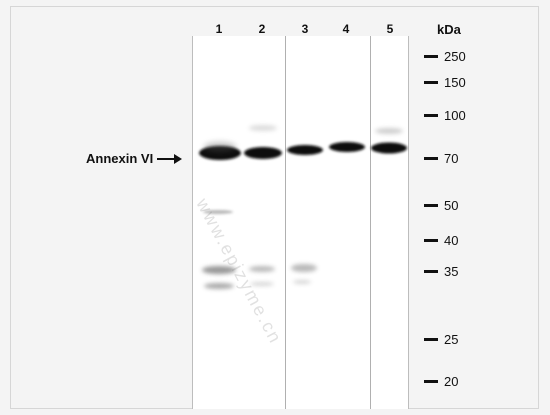 The image size is (550, 415). What do you see at coordinates (219, 29) in the screenshot?
I see `lane-label-1: 1` at bounding box center [219, 29].